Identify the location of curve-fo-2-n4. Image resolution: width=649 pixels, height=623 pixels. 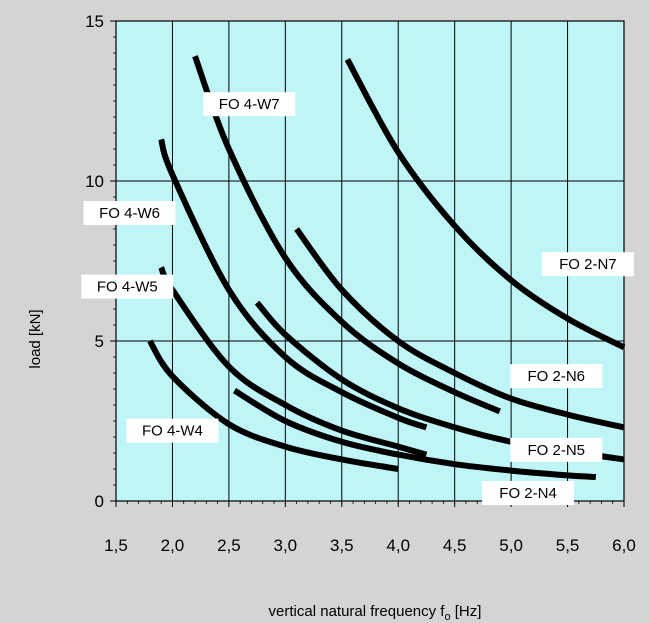
(414, 434).